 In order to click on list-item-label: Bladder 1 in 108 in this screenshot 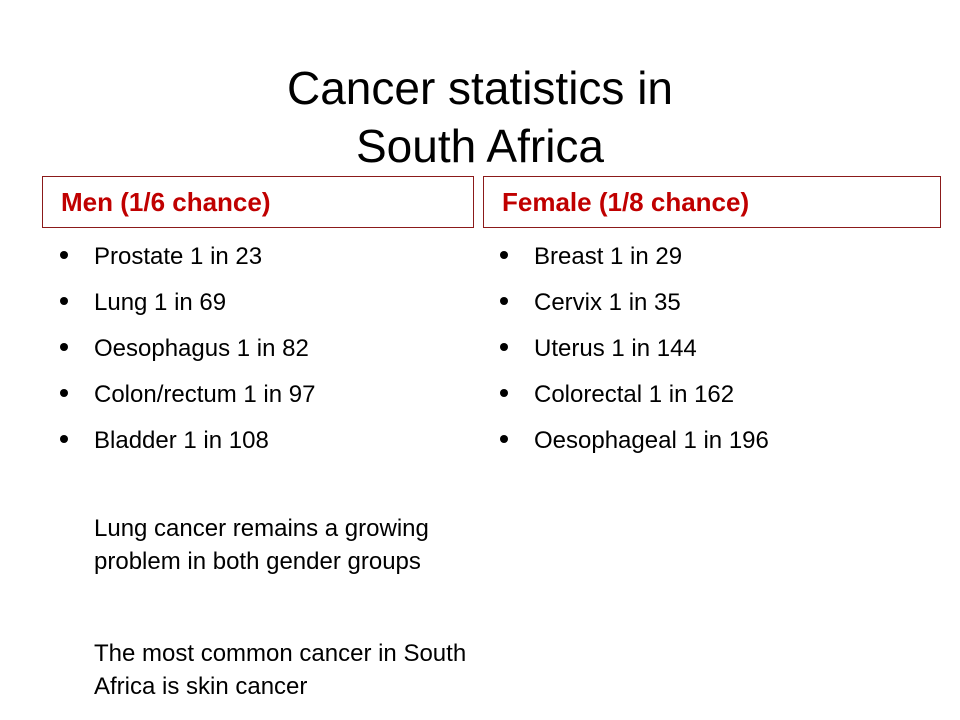, I will do `click(181, 440)`.